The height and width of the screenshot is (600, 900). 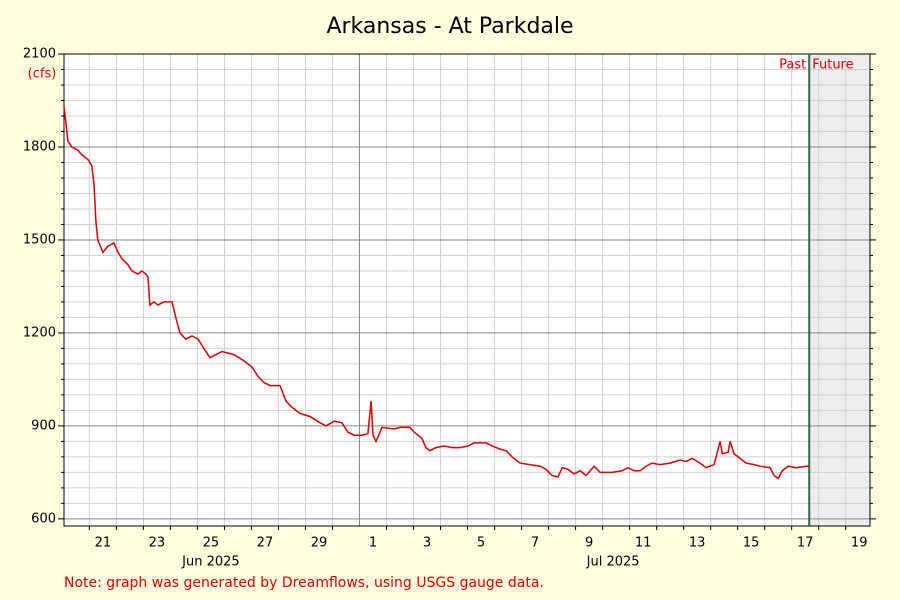 What do you see at coordinates (859, 543) in the screenshot?
I see `x-tick-label: 19` at bounding box center [859, 543].